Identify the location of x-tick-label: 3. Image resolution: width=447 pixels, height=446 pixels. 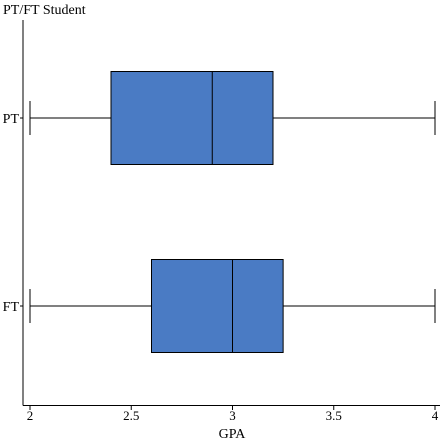
(232, 415).